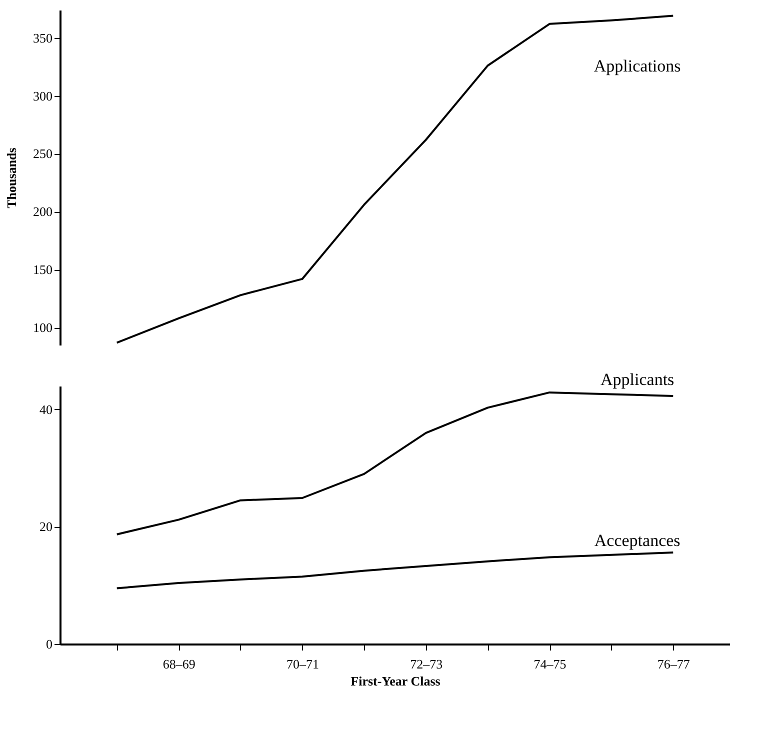 The image size is (765, 734). What do you see at coordinates (42, 96) in the screenshot?
I see `y-tick-label: 300` at bounding box center [42, 96].